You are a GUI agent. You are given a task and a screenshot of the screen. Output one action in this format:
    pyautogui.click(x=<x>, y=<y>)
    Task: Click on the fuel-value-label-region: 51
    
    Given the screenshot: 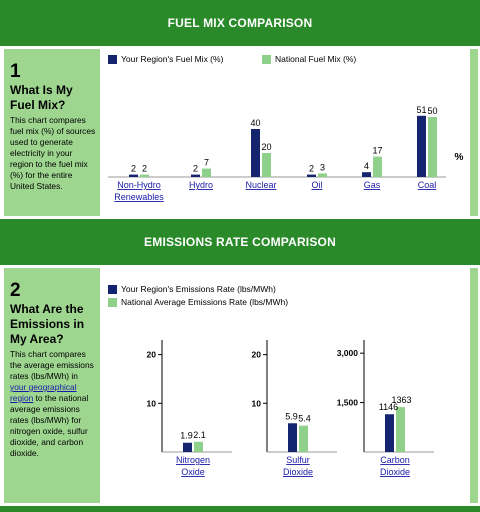 What is the action you would take?
    pyautogui.click(x=421, y=110)
    